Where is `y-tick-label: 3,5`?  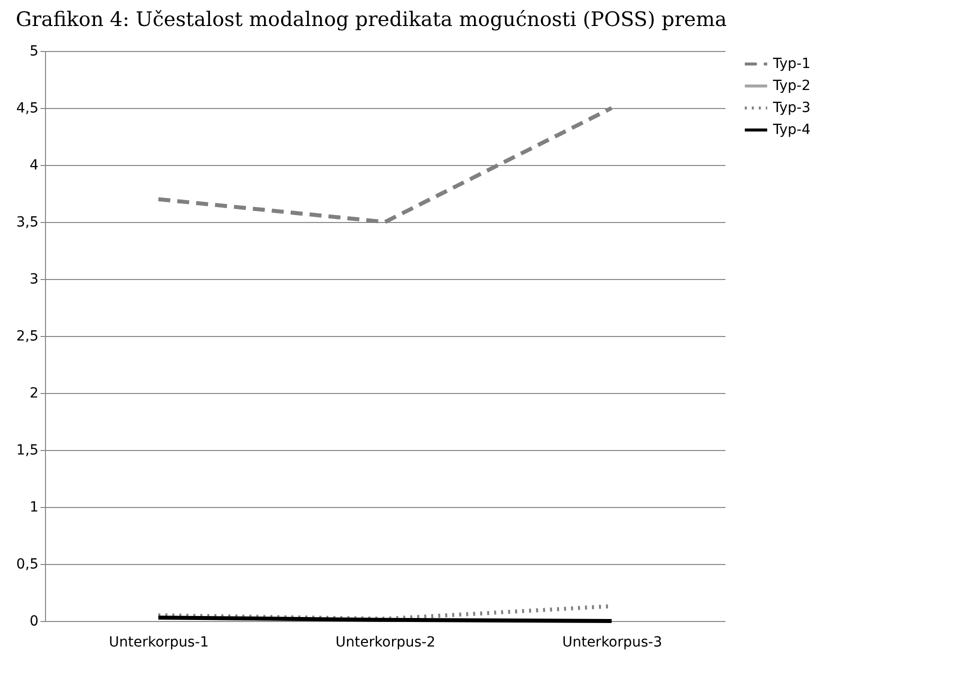 y-tick-label: 3,5 is located at coordinates (27, 222).